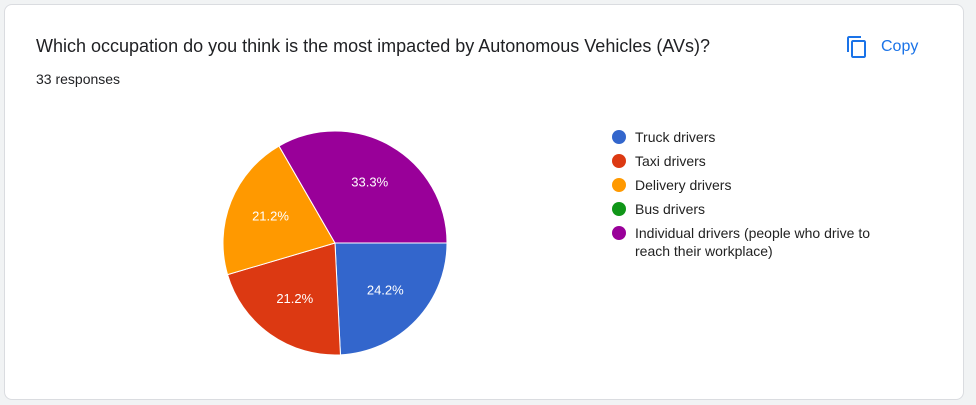 Image resolution: width=976 pixels, height=405 pixels. I want to click on legend-label: Truck drivers, so click(675, 137).